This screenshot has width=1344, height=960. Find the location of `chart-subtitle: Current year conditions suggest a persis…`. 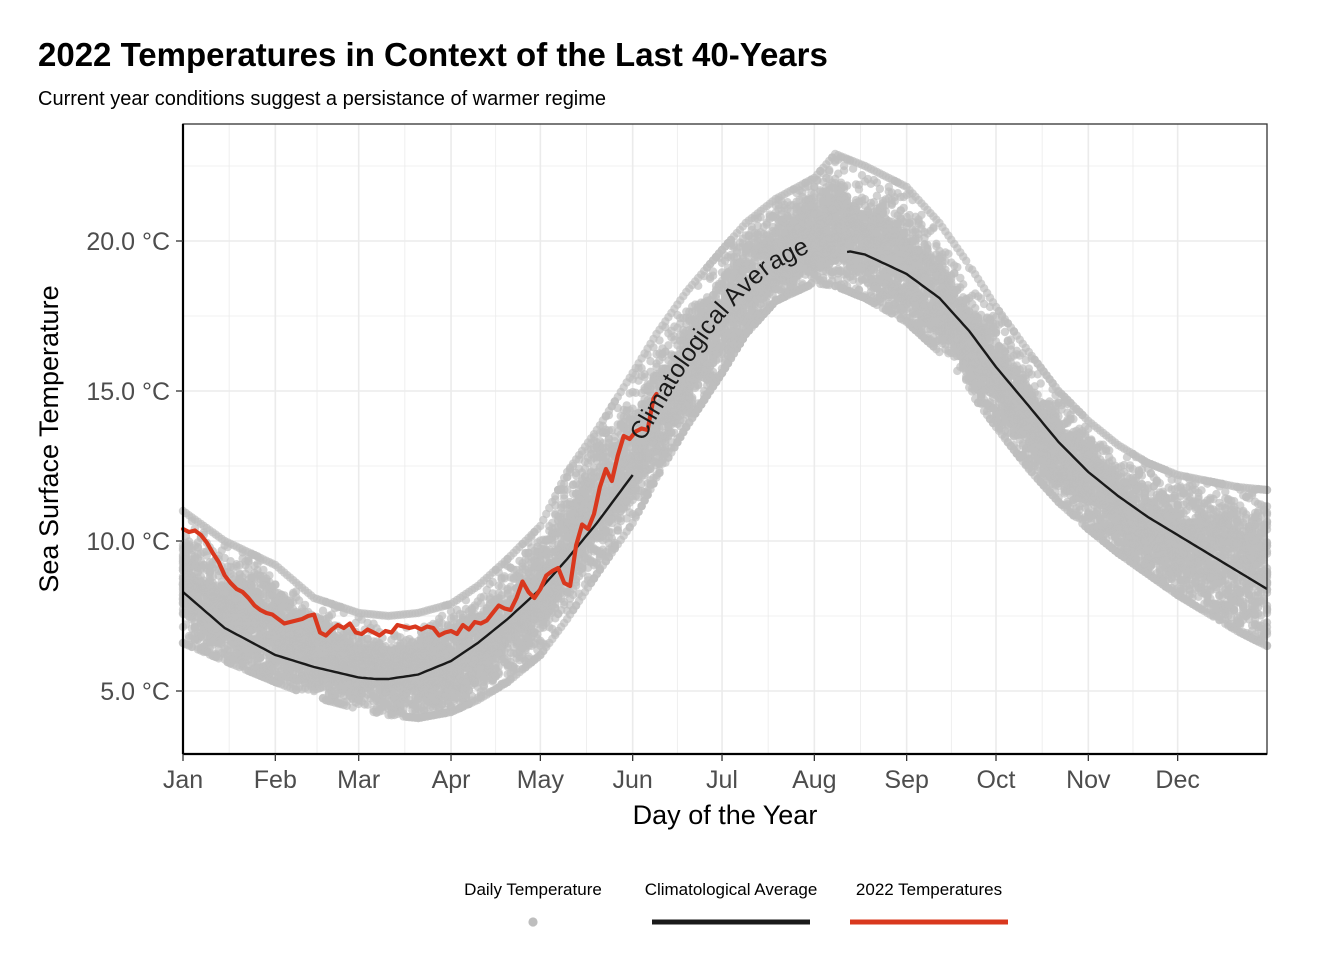

chart-subtitle: Current year conditions suggest a persis… is located at coordinates (322, 99).